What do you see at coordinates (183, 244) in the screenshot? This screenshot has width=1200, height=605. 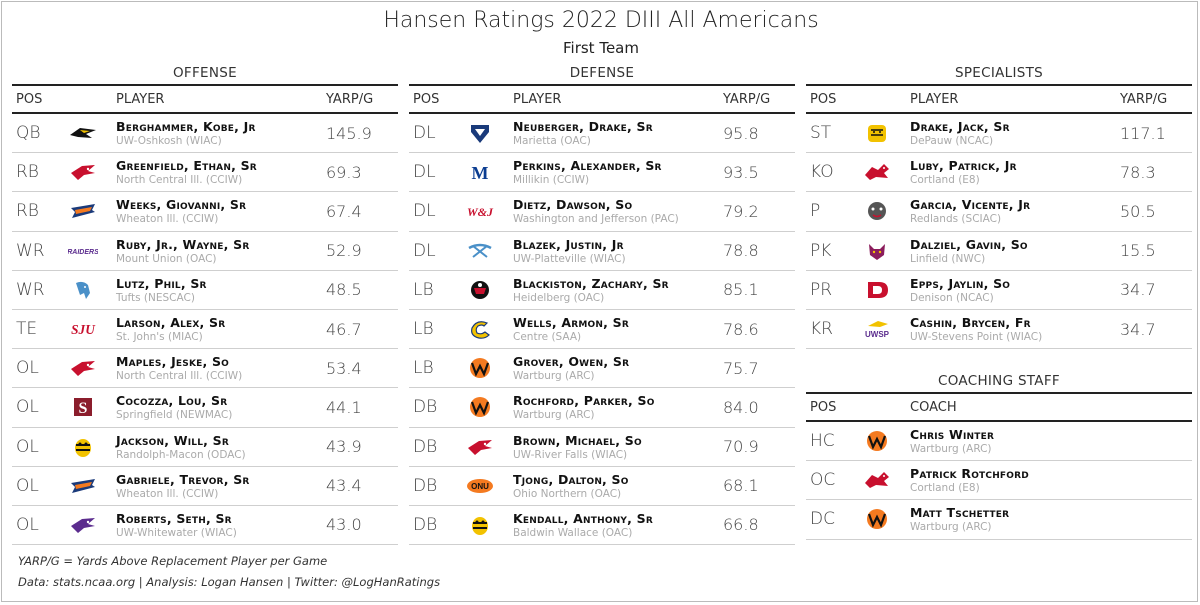 I see `player-name: Ruby, Jr., Wayne, Sr` at bounding box center [183, 244].